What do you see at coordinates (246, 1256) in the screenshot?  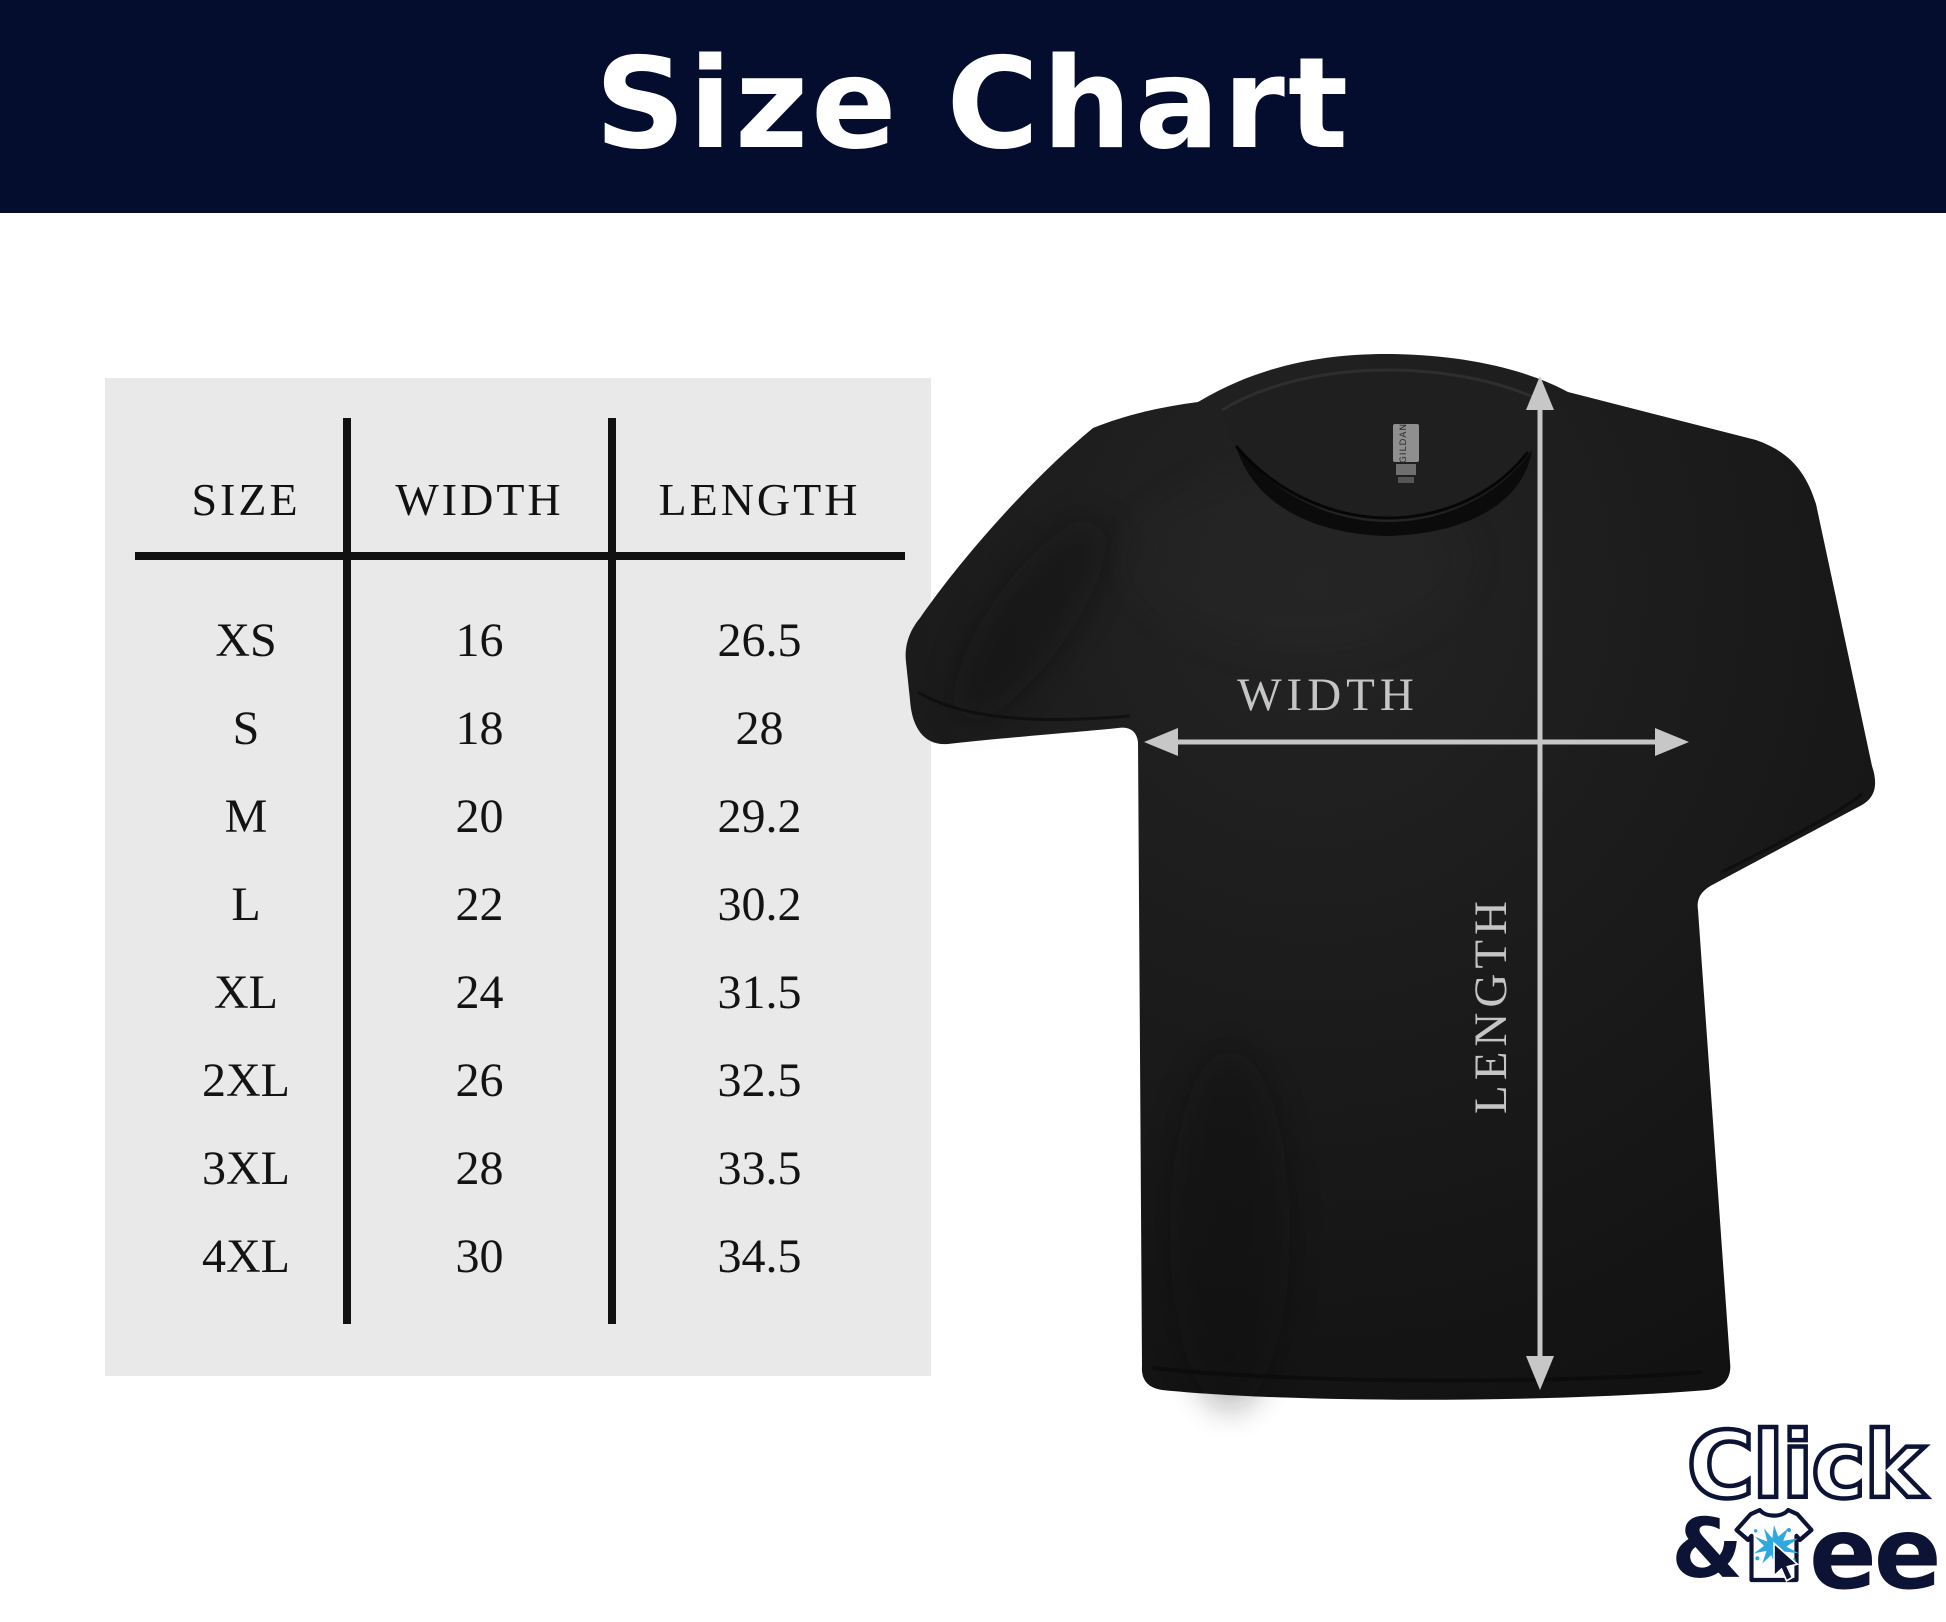 I see `size-cell: 4XL` at bounding box center [246, 1256].